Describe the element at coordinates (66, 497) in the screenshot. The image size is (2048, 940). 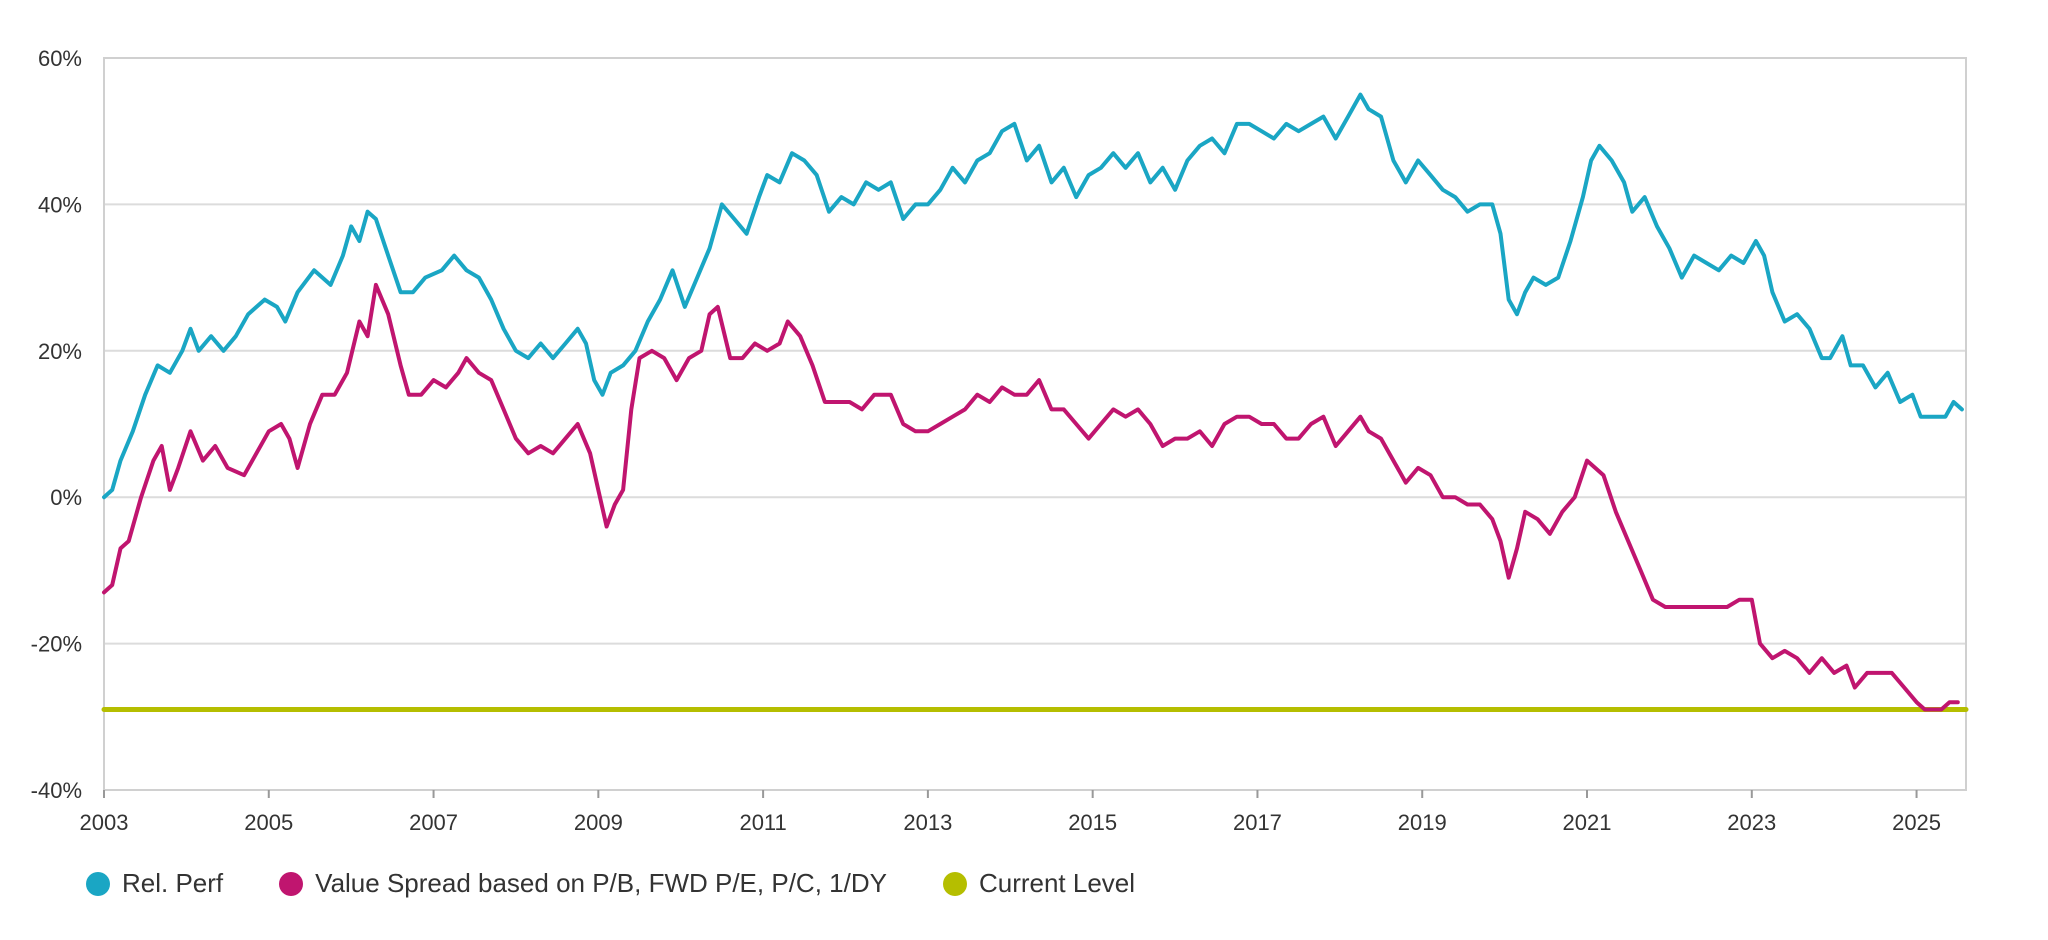
I see `y-tick-label: 0%` at that location.